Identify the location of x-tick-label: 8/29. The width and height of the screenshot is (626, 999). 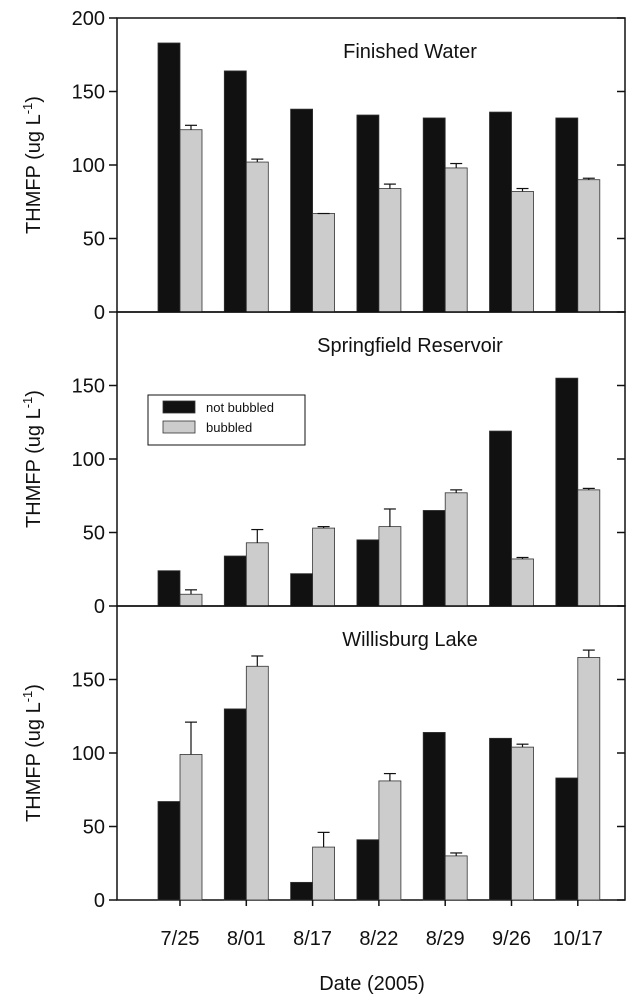
(445, 939).